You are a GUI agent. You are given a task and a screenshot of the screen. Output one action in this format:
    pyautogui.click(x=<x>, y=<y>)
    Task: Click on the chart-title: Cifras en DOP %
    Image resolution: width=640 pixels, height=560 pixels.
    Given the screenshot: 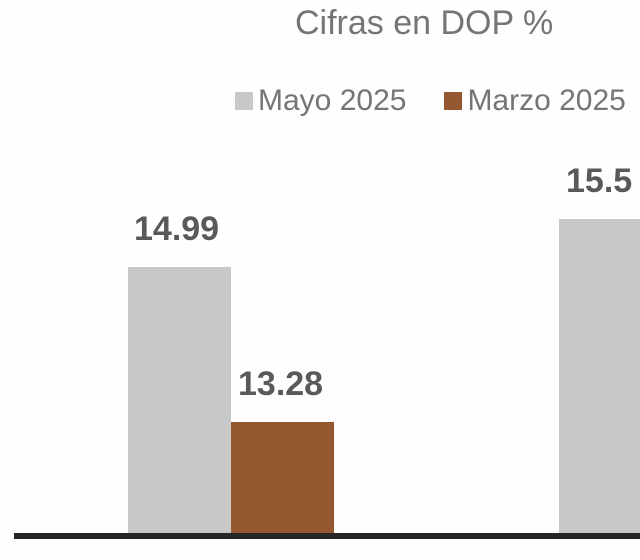 What is the action you would take?
    pyautogui.click(x=424, y=23)
    